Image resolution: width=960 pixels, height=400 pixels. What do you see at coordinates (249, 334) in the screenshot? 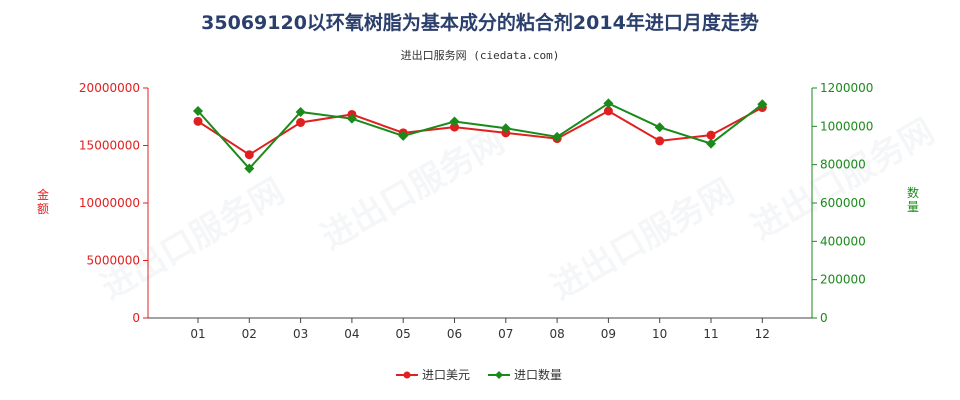
I see `x-tick-label: 02` at bounding box center [249, 334].